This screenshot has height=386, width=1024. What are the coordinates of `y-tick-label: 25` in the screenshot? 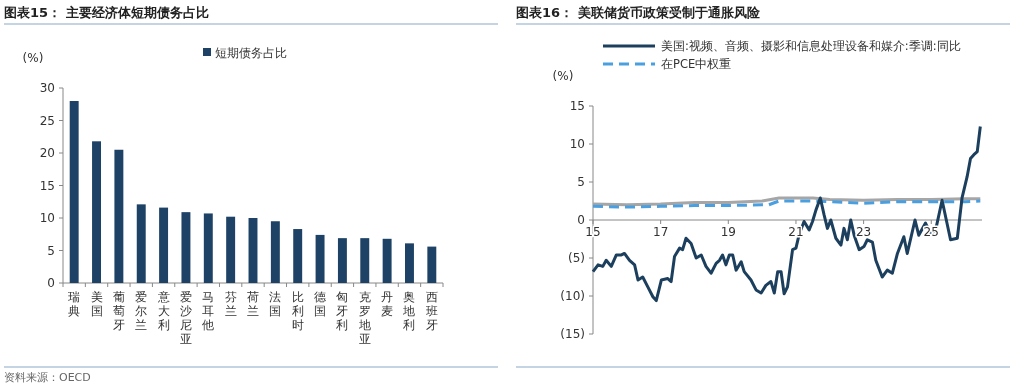 It's located at (47, 120).